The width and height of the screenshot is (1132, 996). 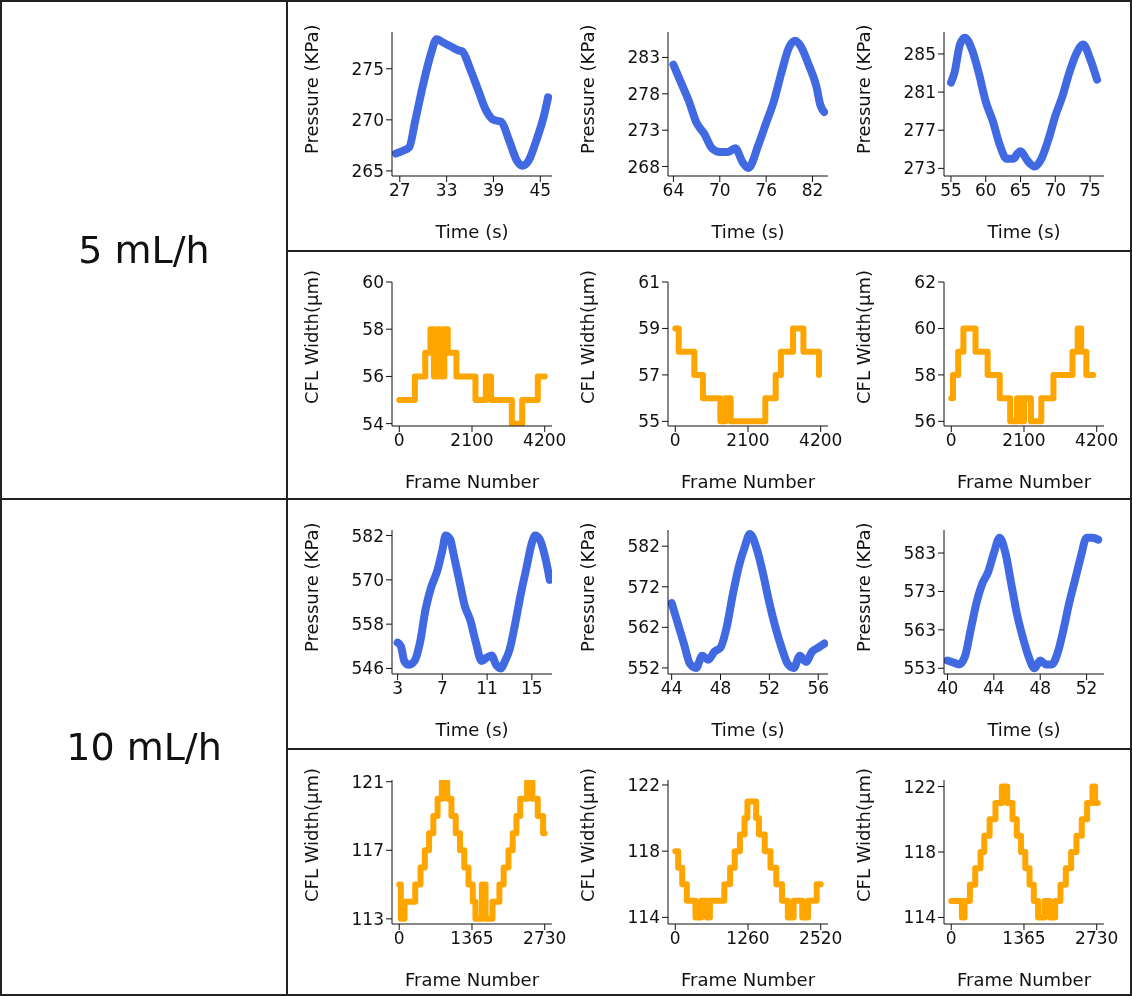 I want to click on x-tick-label: 1365, so click(x=1024, y=938).